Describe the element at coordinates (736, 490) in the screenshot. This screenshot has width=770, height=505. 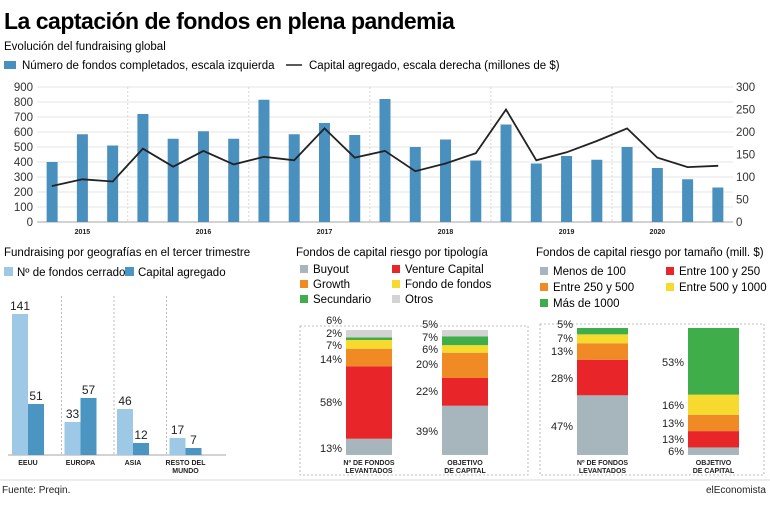
I see `brand-logo: elEconomista` at that location.